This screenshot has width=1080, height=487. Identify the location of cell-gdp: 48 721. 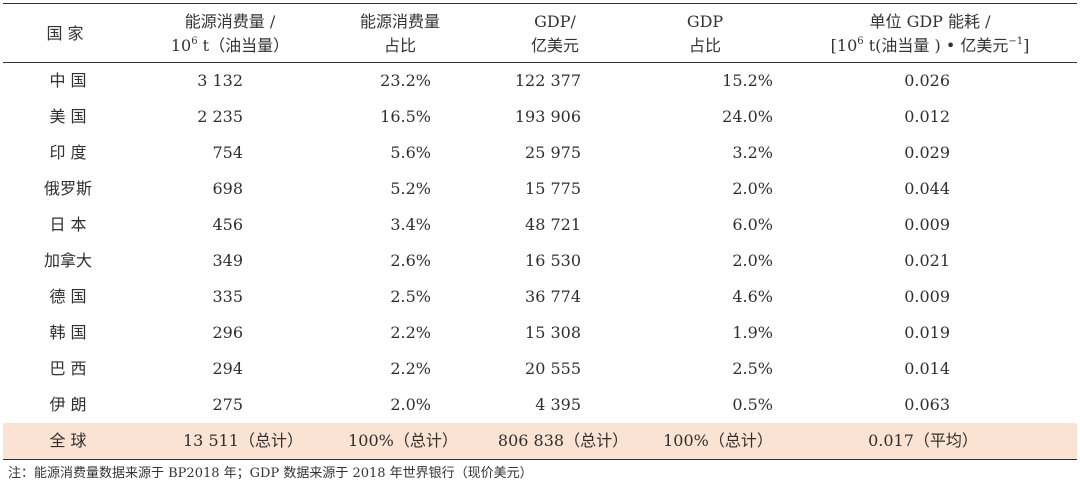
(553, 224).